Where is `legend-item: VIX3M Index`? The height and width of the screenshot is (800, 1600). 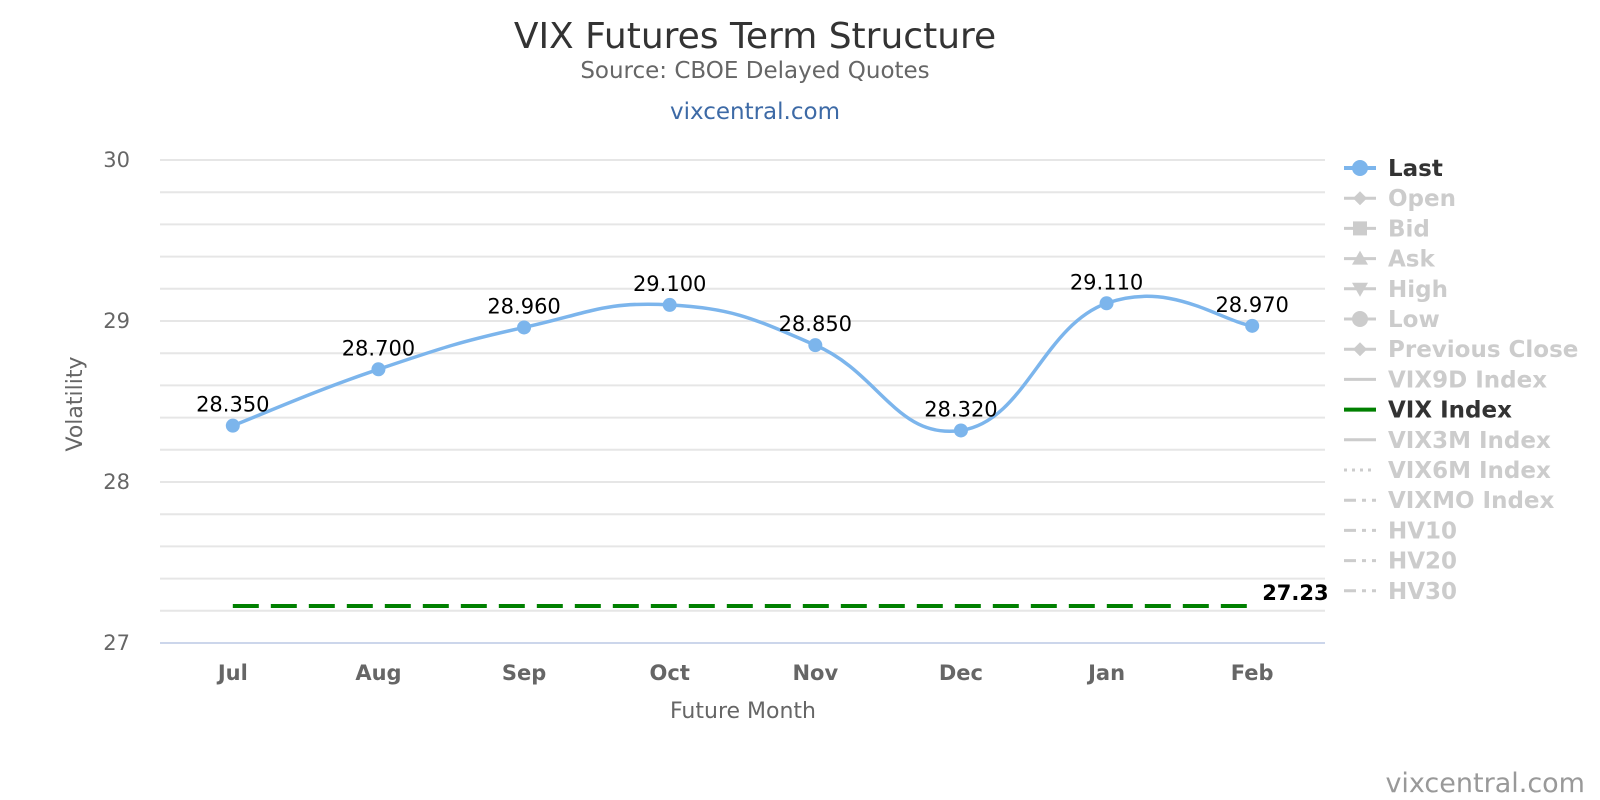
legend-item: VIX3M Index is located at coordinates (1447, 441).